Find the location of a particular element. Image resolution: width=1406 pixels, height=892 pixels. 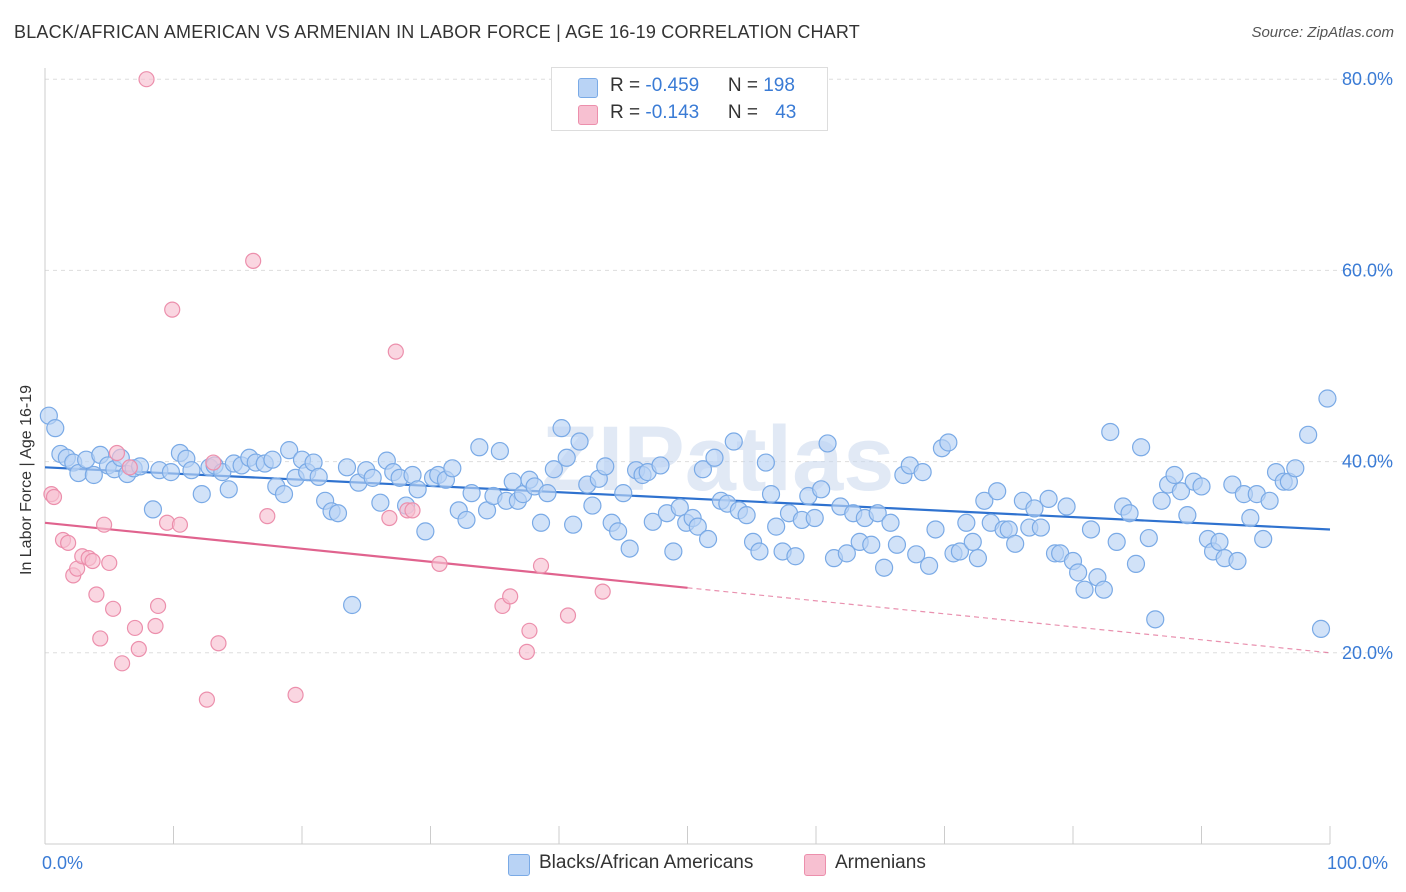

y-tick-labels: 20.0% 40.0% 60.0% 80.0% is located at coordinates (1367, 366).